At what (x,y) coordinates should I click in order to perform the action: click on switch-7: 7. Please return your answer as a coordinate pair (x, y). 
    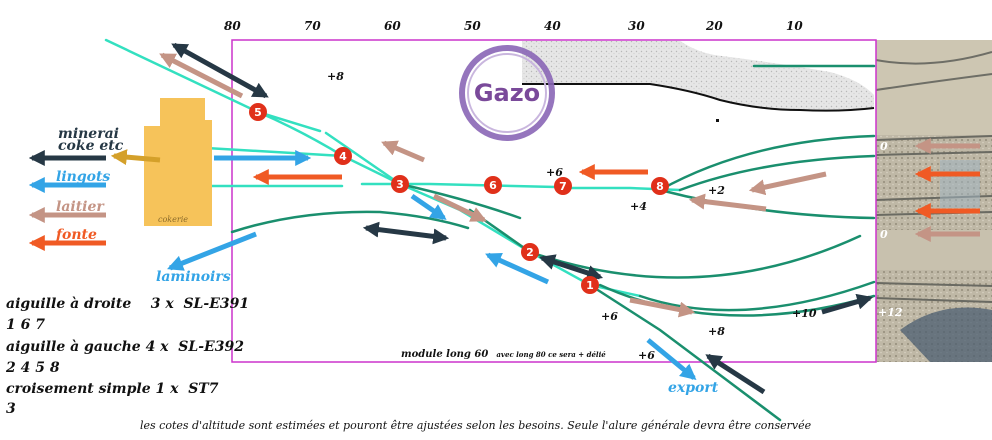
    Looking at the image, I should click on (563, 186).